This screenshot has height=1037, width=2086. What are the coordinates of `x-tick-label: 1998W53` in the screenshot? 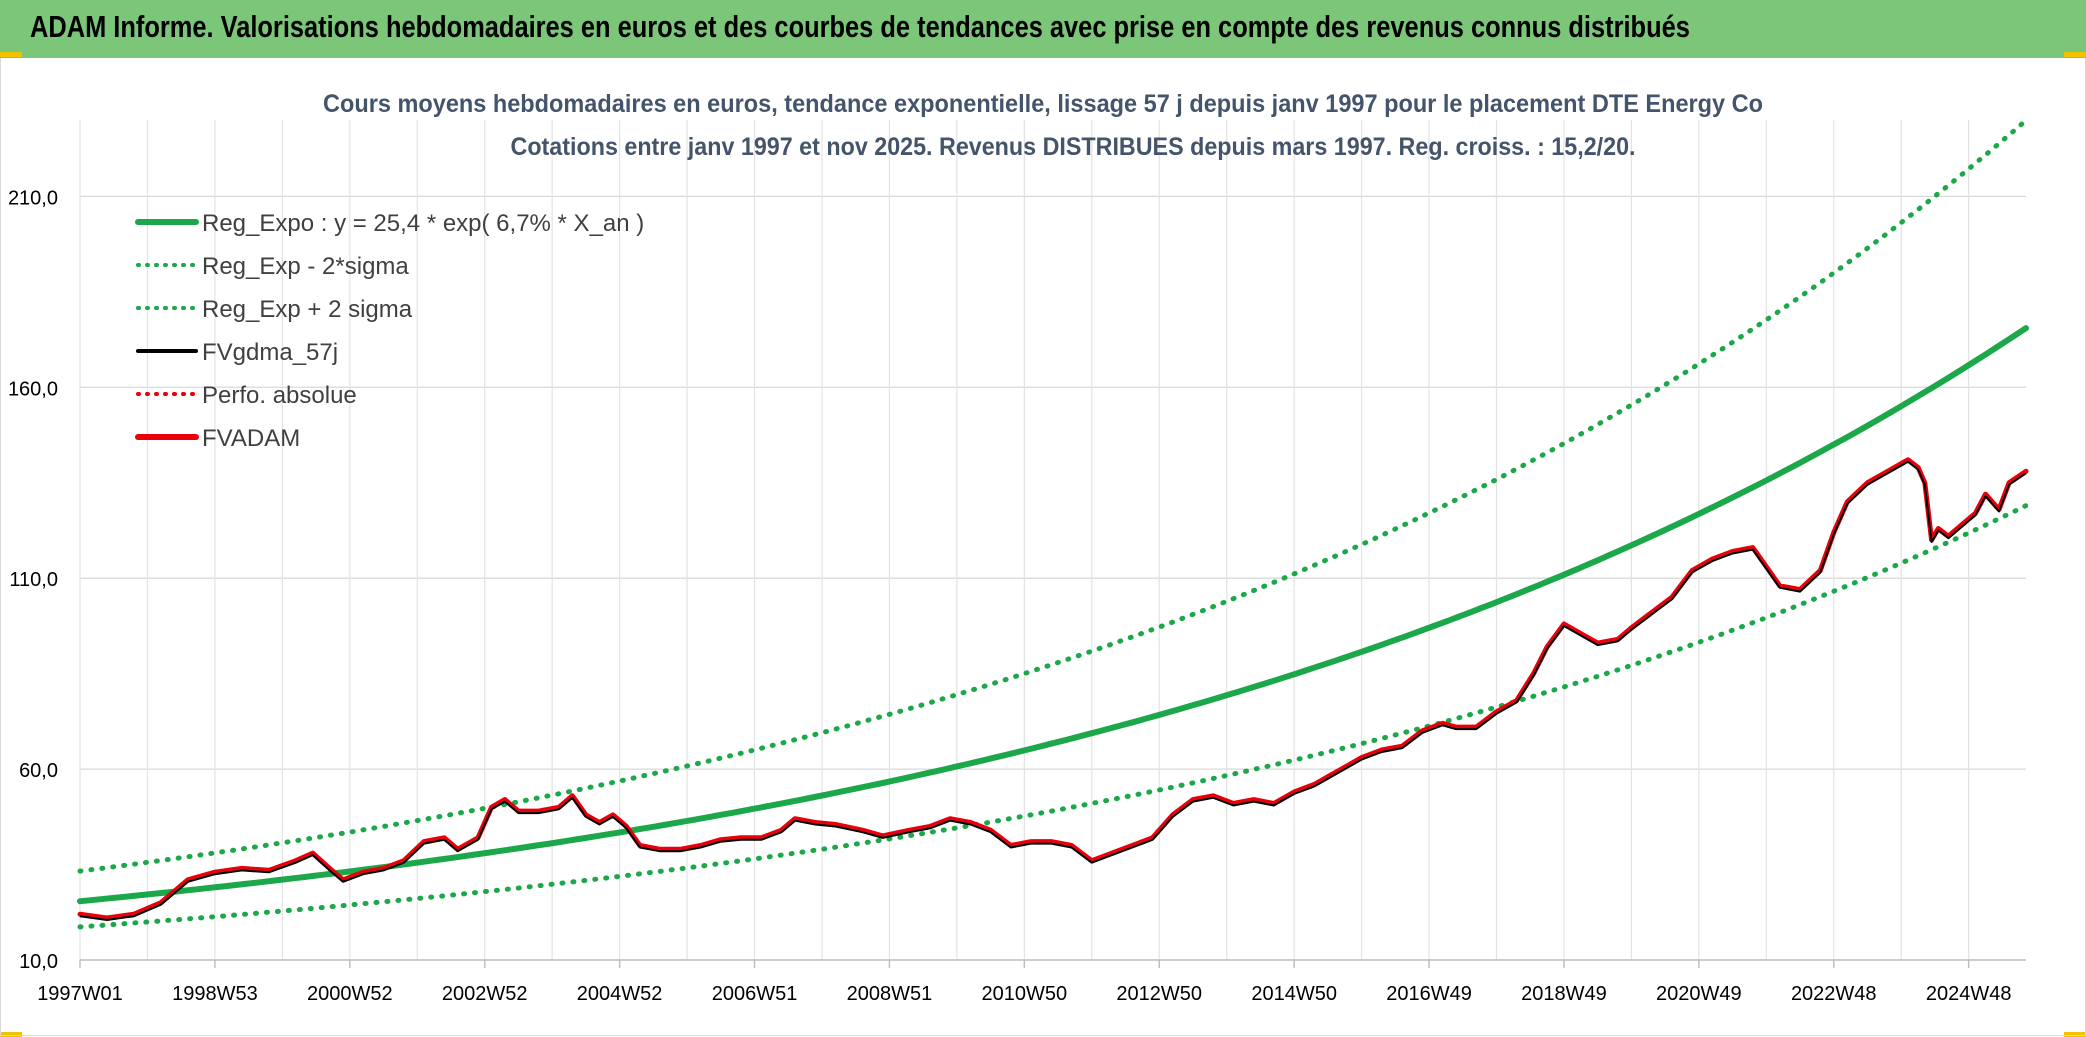 It's located at (215, 994).